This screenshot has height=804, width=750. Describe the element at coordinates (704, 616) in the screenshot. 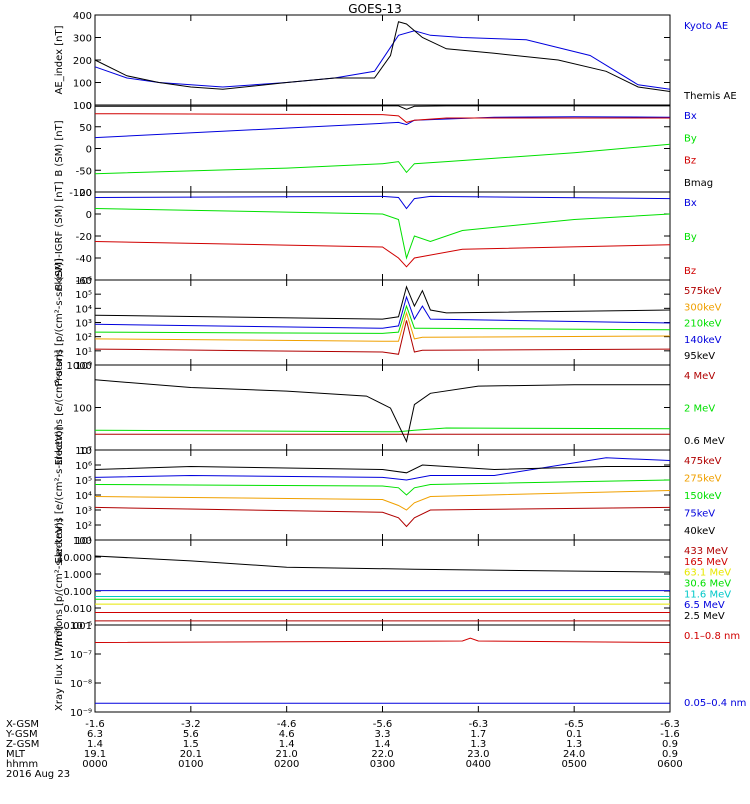

I see `legend-label: 2.5 MeV` at that location.